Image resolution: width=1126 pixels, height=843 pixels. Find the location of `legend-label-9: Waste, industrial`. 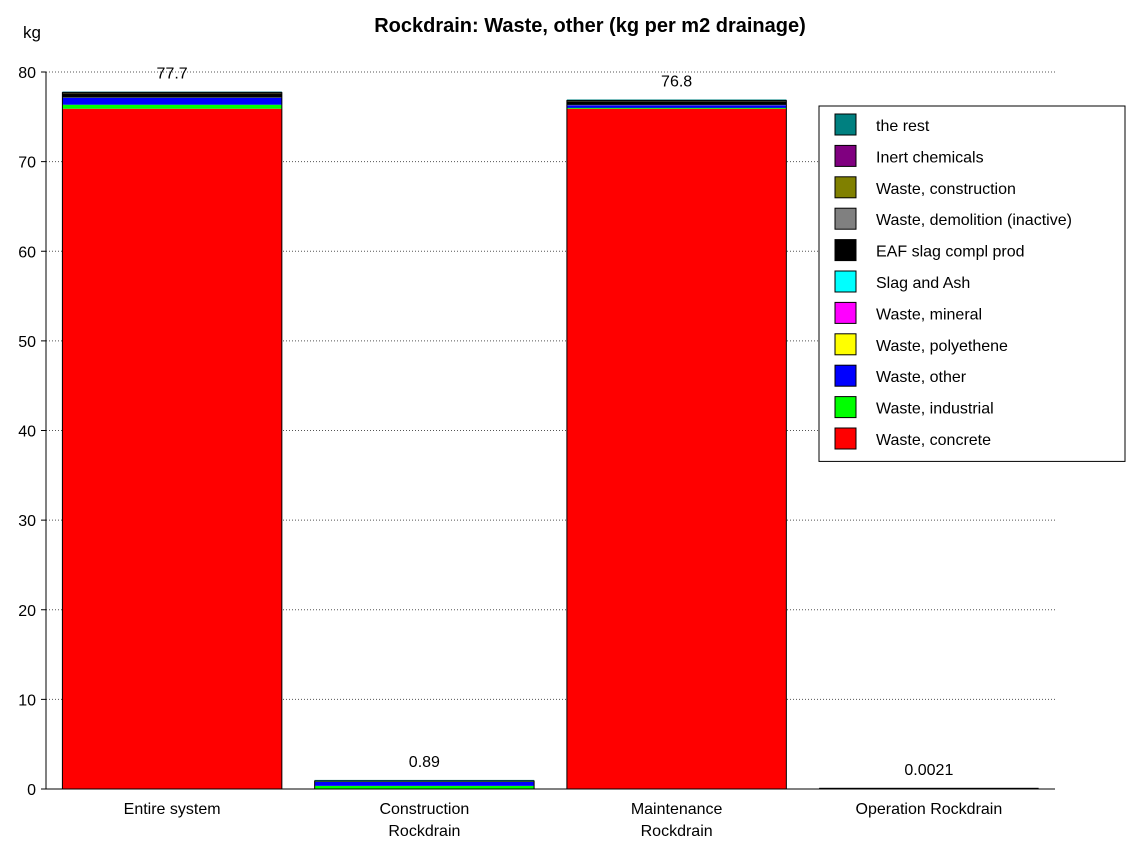

legend-label-9: Waste, industrial is located at coordinates (935, 409).